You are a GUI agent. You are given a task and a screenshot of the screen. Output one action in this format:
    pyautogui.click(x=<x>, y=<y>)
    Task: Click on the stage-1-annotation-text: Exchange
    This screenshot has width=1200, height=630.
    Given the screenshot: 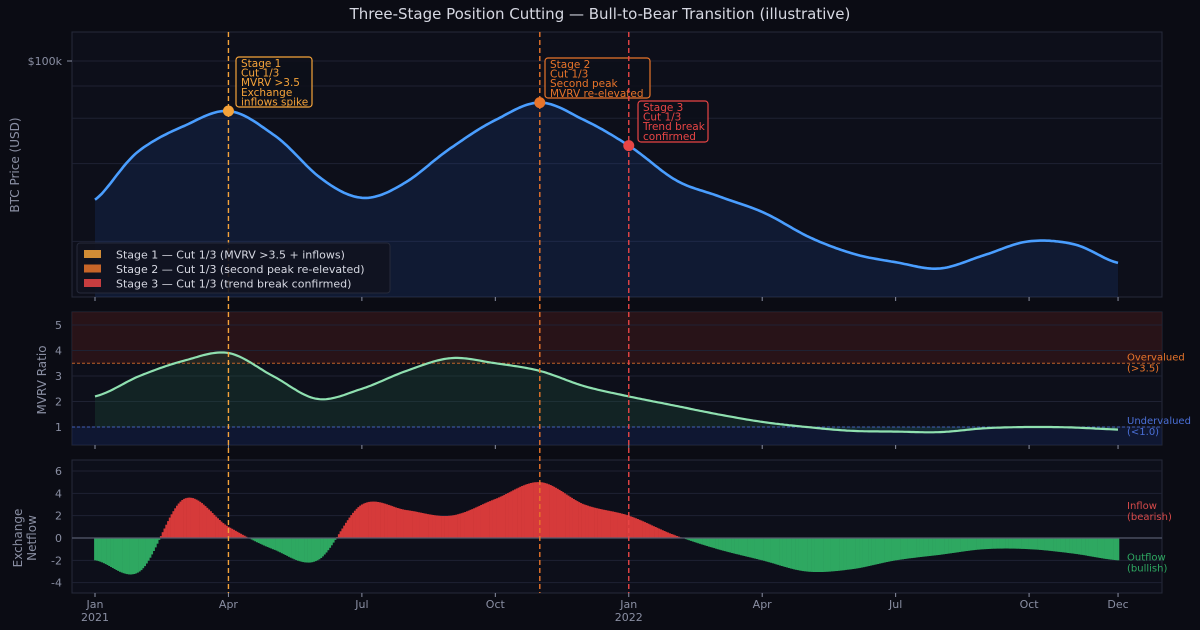 What is the action you would take?
    pyautogui.click(x=266, y=93)
    